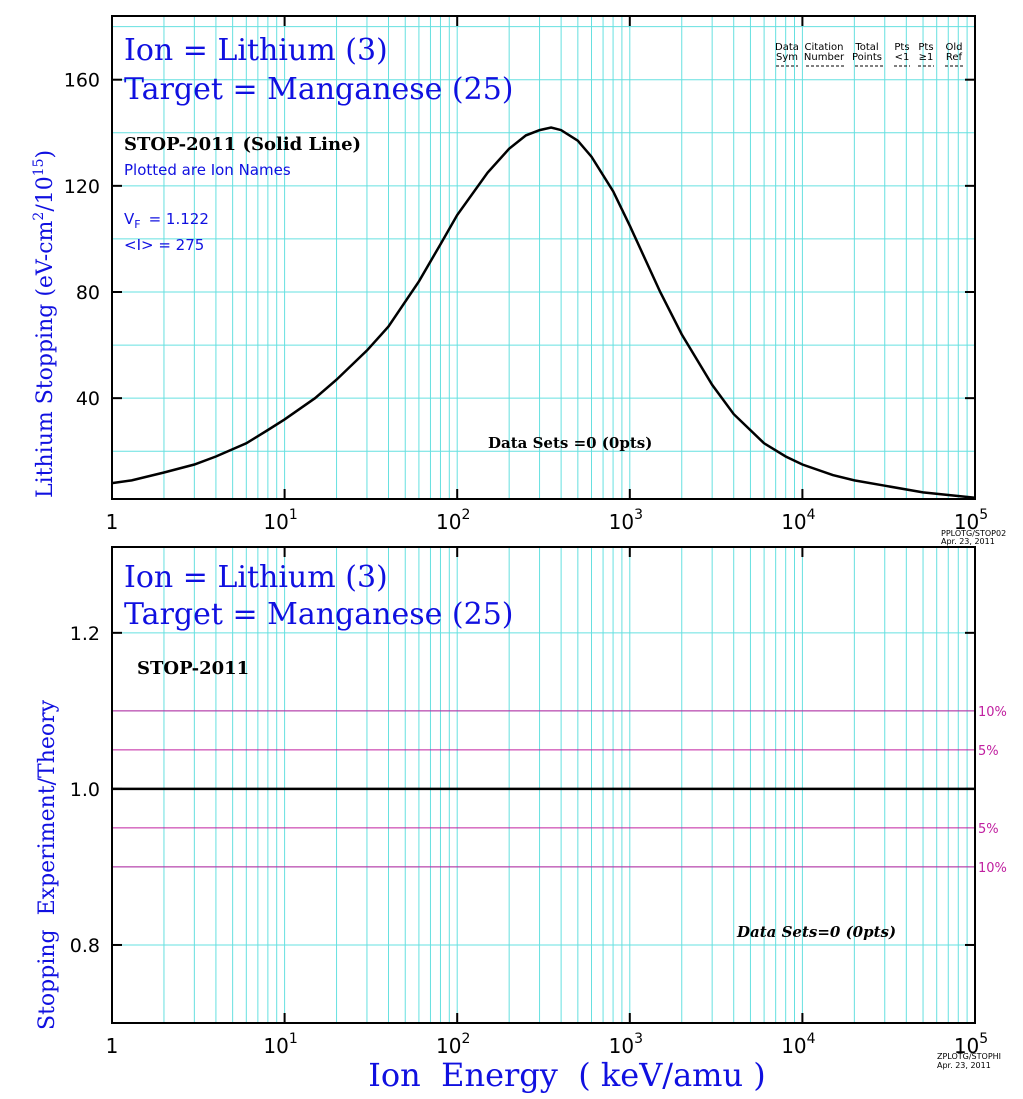 This screenshot has width=1023, height=1099. What do you see at coordinates (798, 520) in the screenshot?
I see `top-x-tick-label: 10⁴` at bounding box center [798, 520].